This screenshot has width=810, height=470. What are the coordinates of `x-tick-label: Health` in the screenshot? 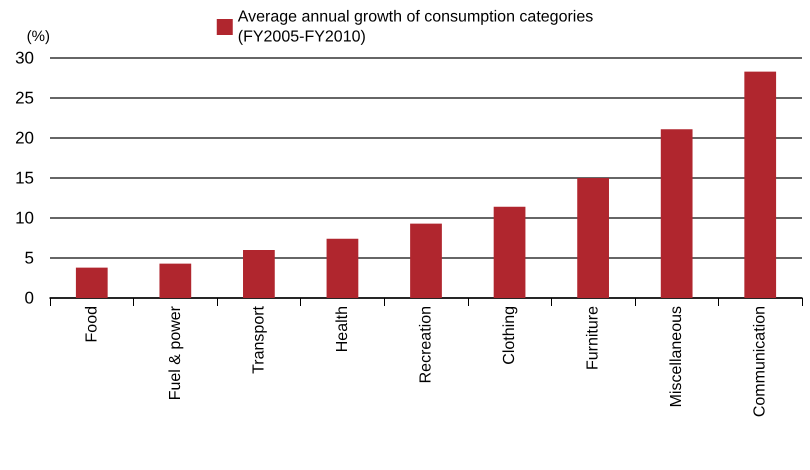 It's located at (342, 329).